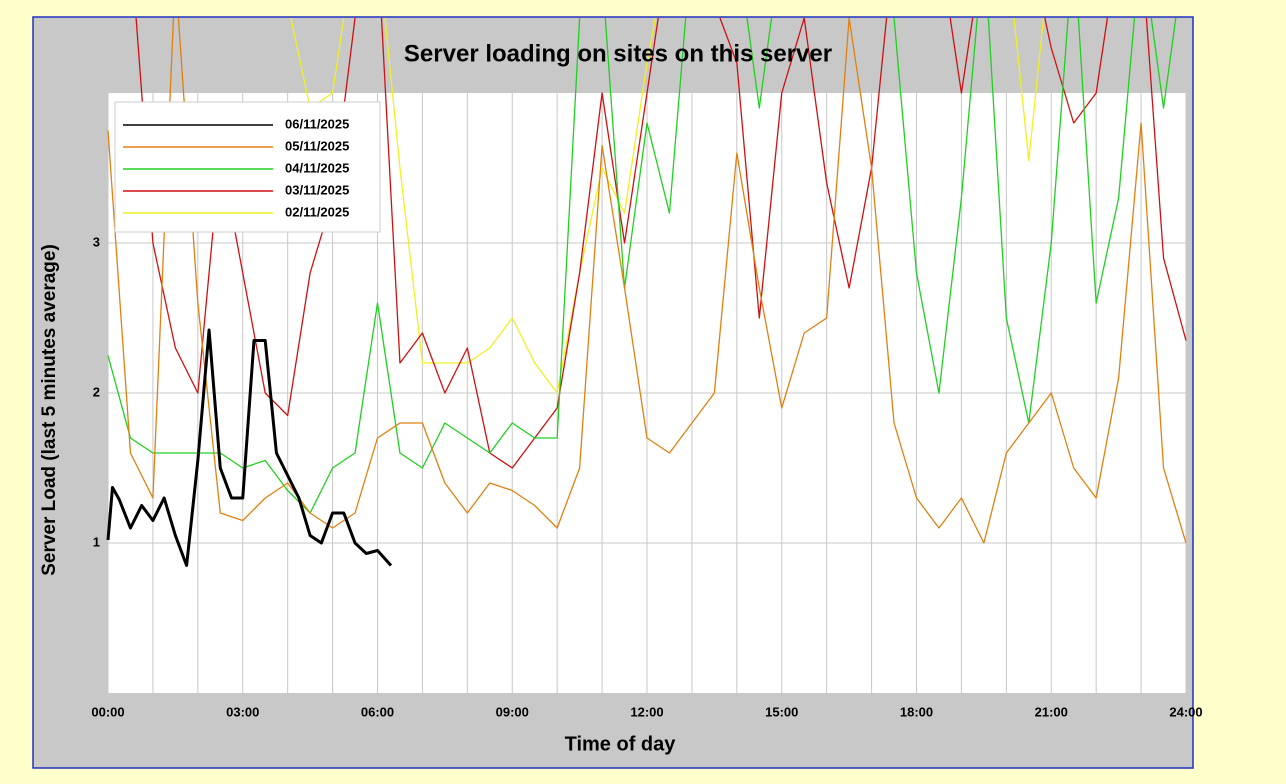 This screenshot has width=1286, height=784. I want to click on x-tick-label: 06:00, so click(377, 711).